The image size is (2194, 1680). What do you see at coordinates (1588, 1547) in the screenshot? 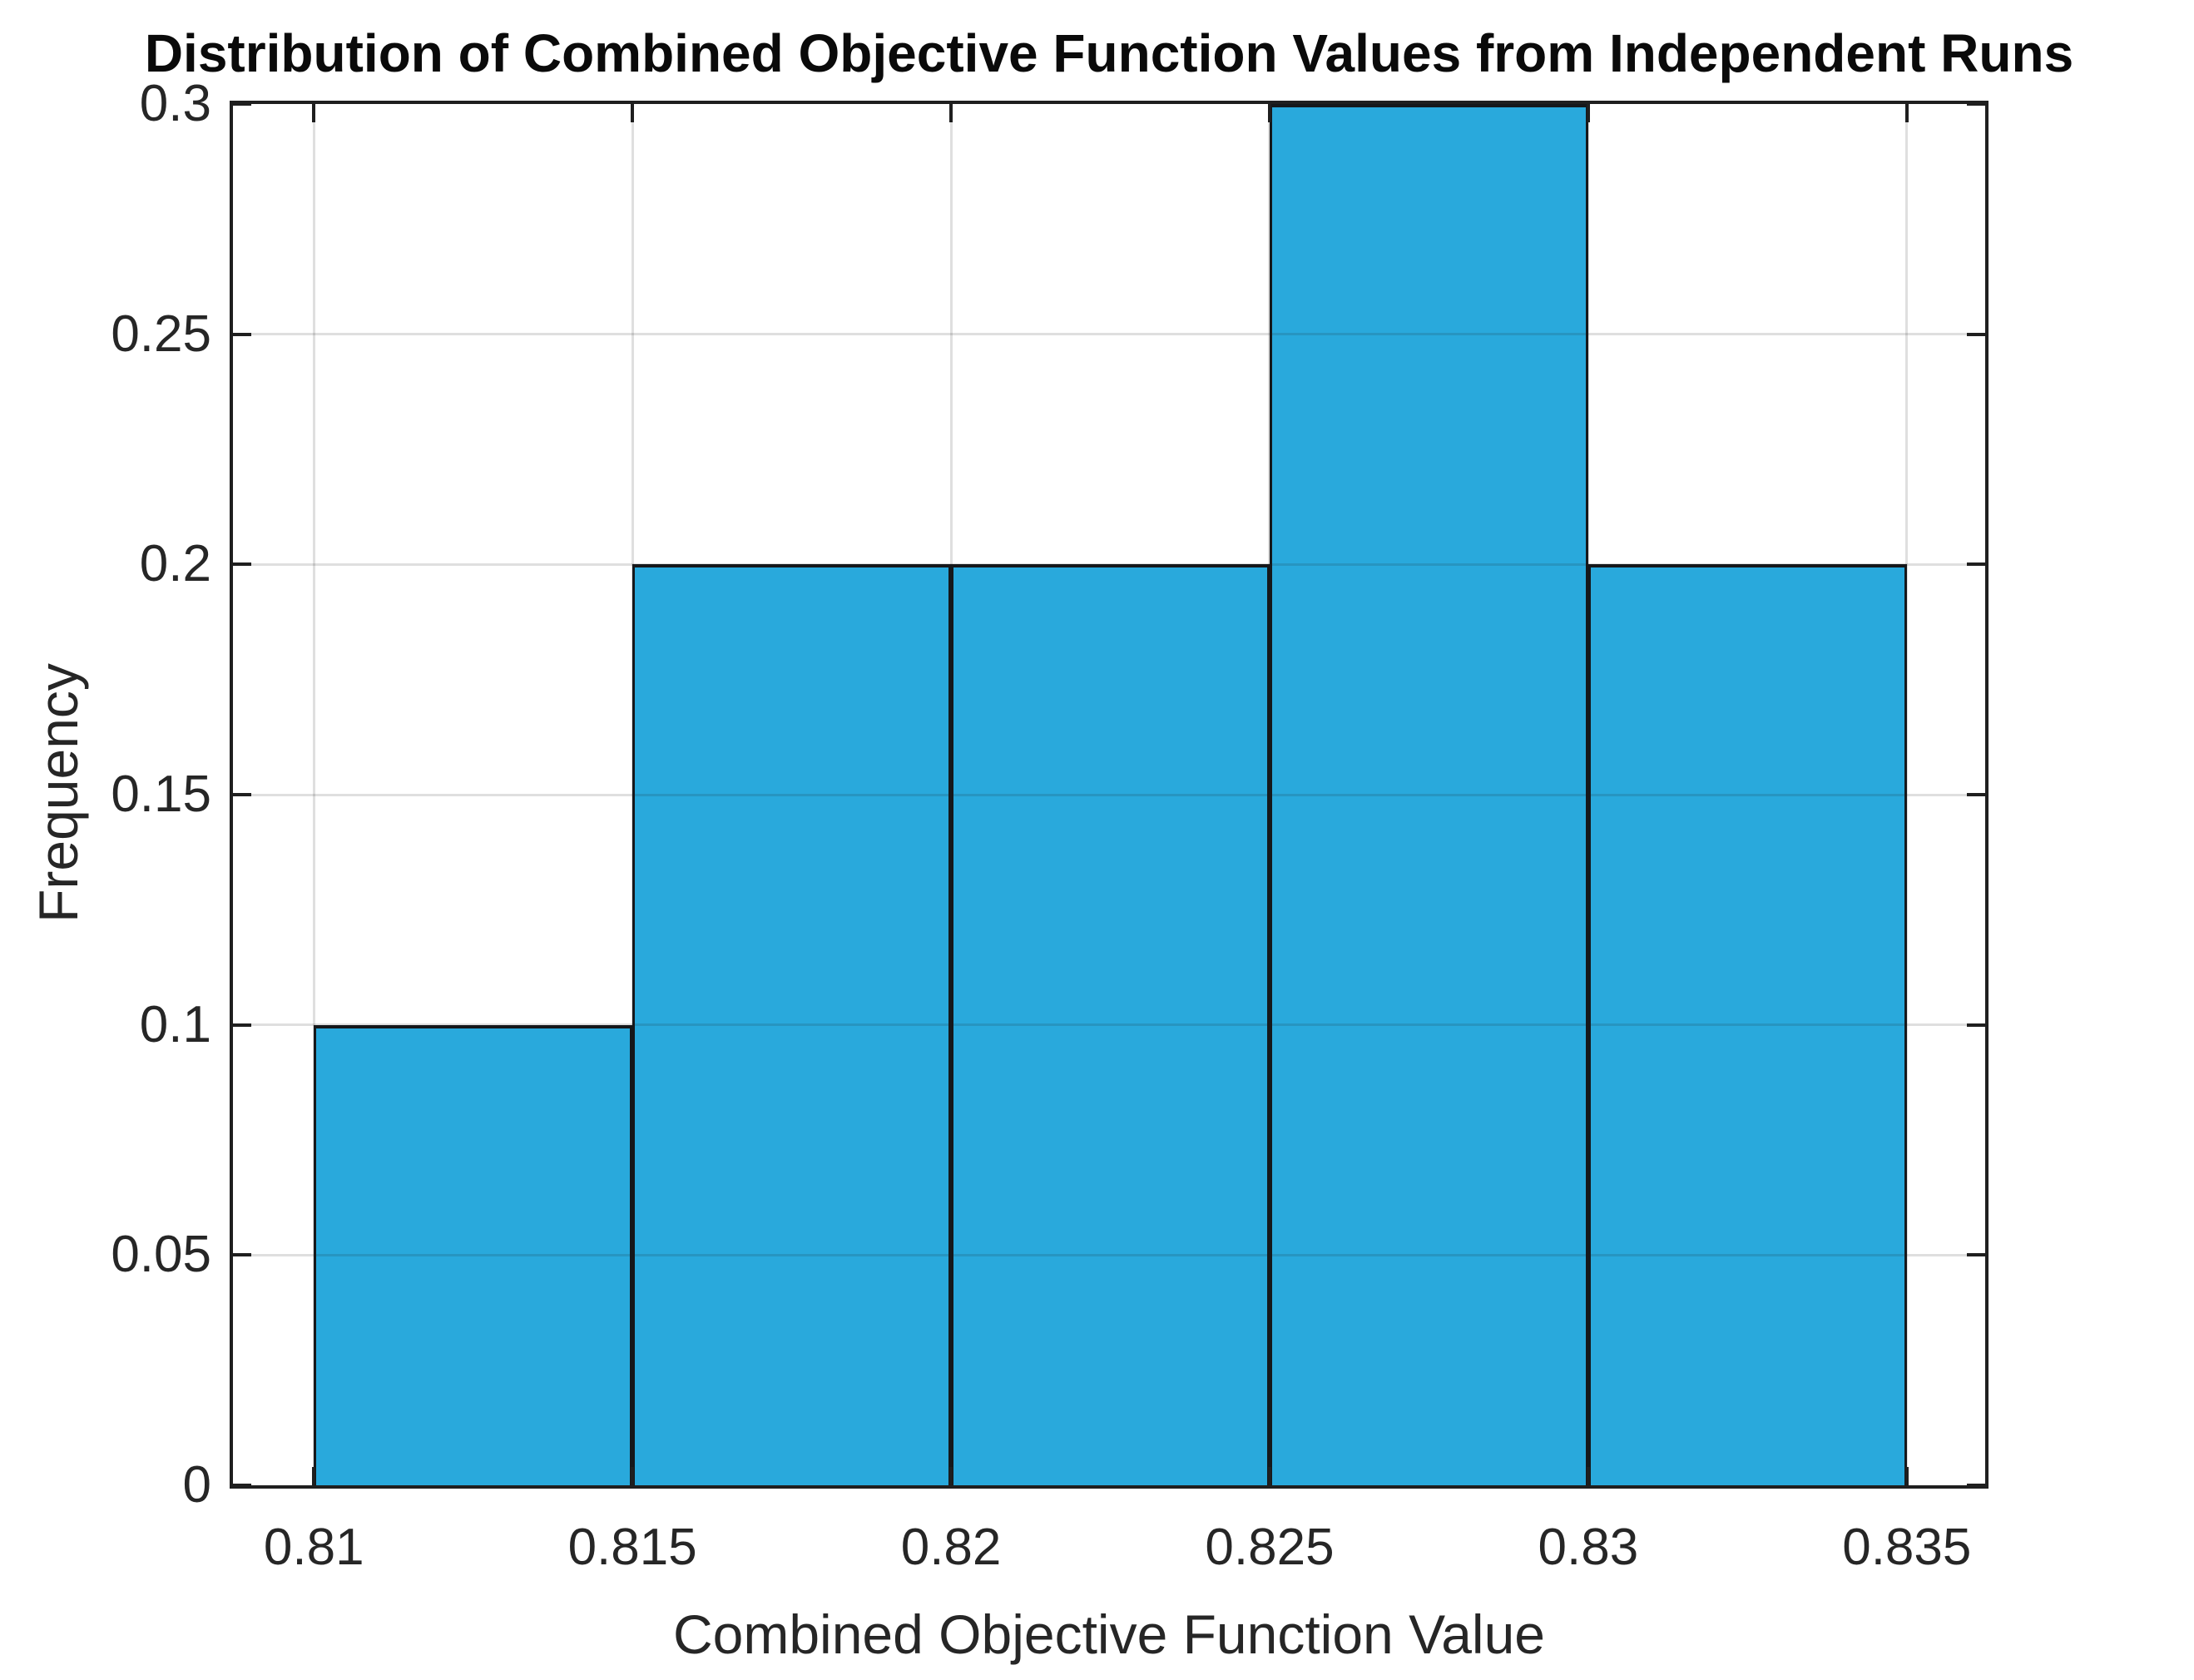
I see `x-axis-tick-label: 0.83` at bounding box center [1588, 1547].